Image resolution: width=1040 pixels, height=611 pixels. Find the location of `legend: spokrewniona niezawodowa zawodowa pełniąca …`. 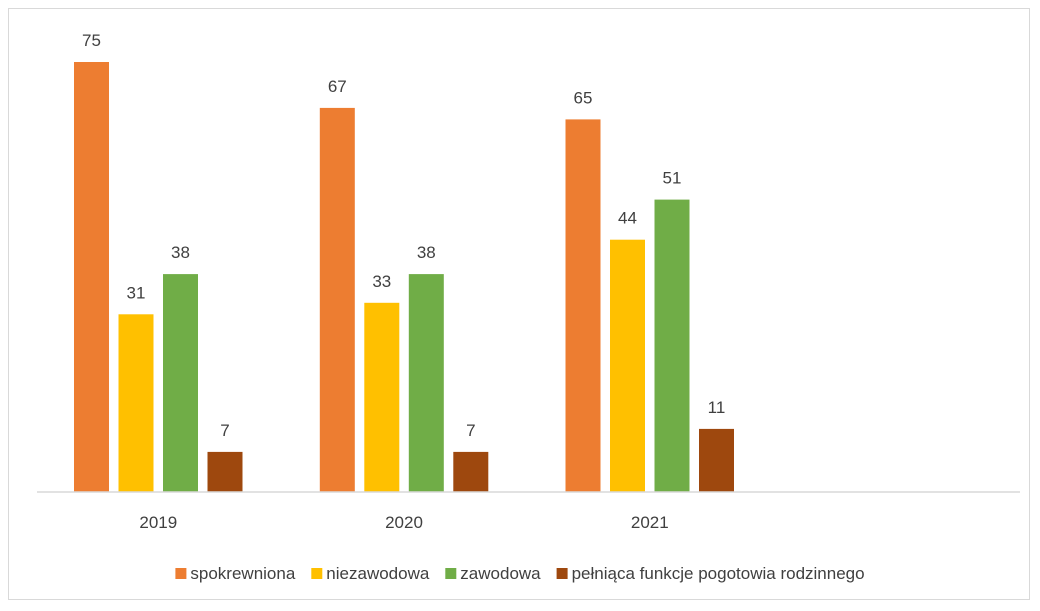

legend: spokrewniona niezawodowa zawodowa pełniąca … is located at coordinates (520, 573).